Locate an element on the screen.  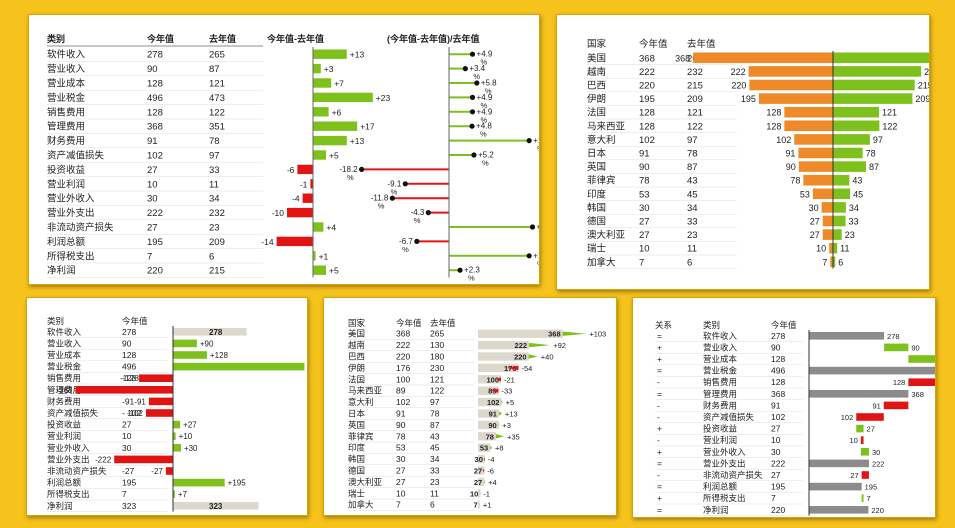
current-value: 100 is located at coordinates (403, 379).